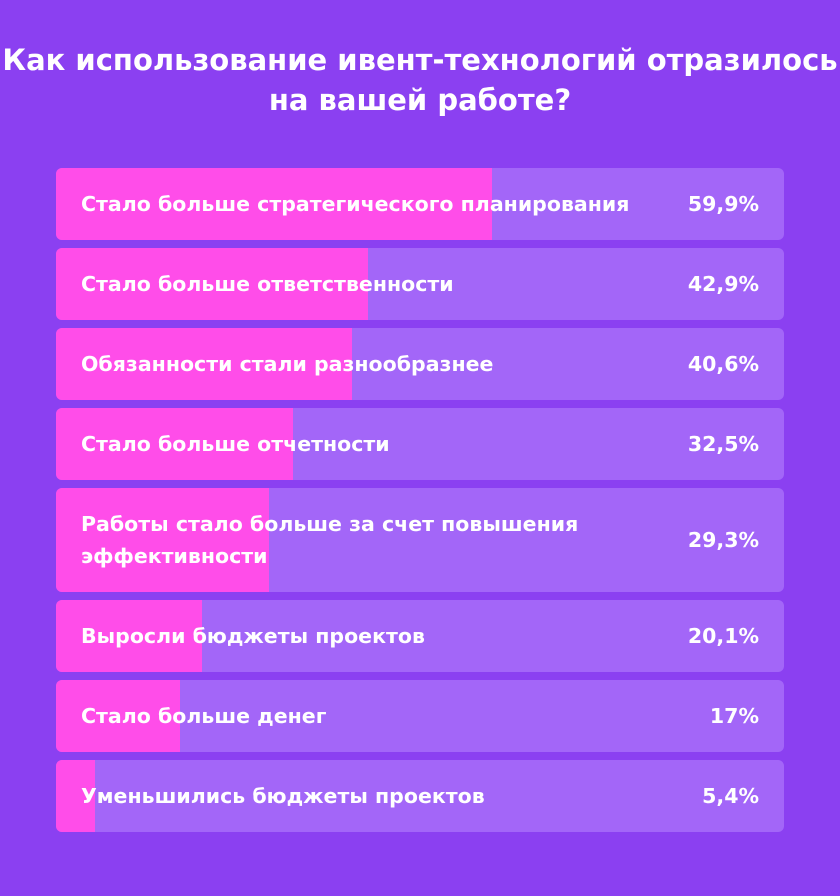 The width and height of the screenshot is (840, 896). Describe the element at coordinates (253, 636) in the screenshot. I see `bar-label: Выросли бюджеты проектов` at that location.